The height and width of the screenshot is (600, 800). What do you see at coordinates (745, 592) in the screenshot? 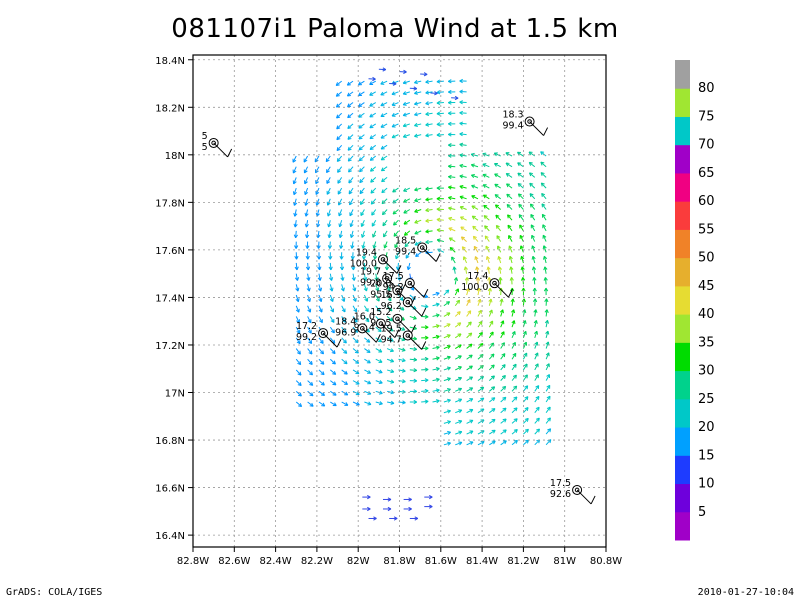
I see `footer-timestamp: 2010-01-27-10:04` at bounding box center [745, 592].